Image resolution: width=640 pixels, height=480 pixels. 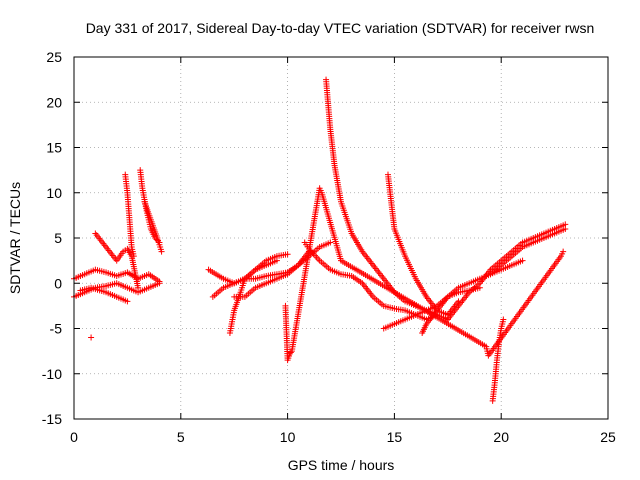 I want to click on y-tick-label: 10, so click(x=54, y=193).